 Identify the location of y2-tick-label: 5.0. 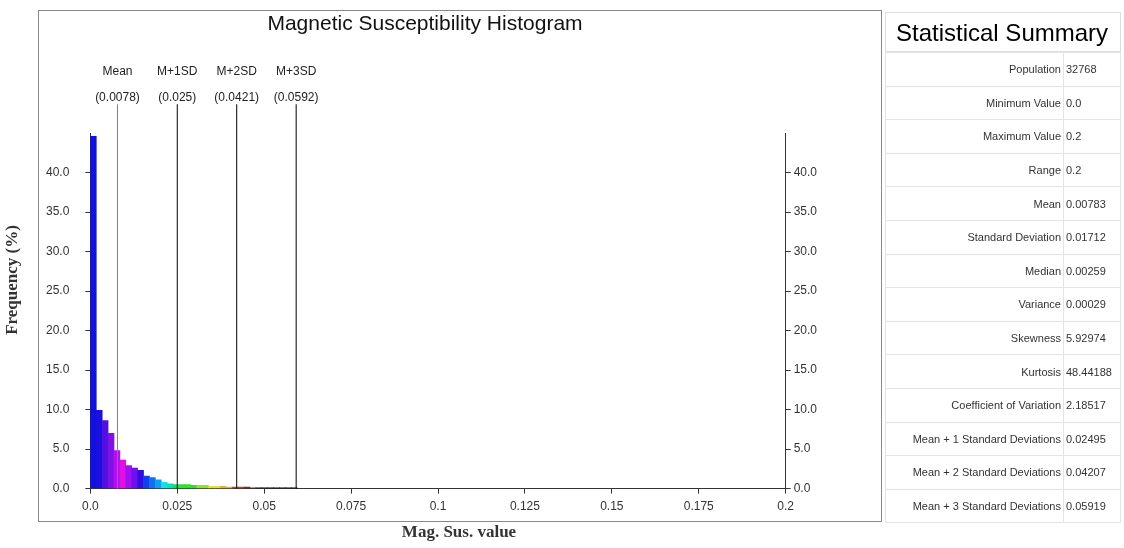
(802, 448).